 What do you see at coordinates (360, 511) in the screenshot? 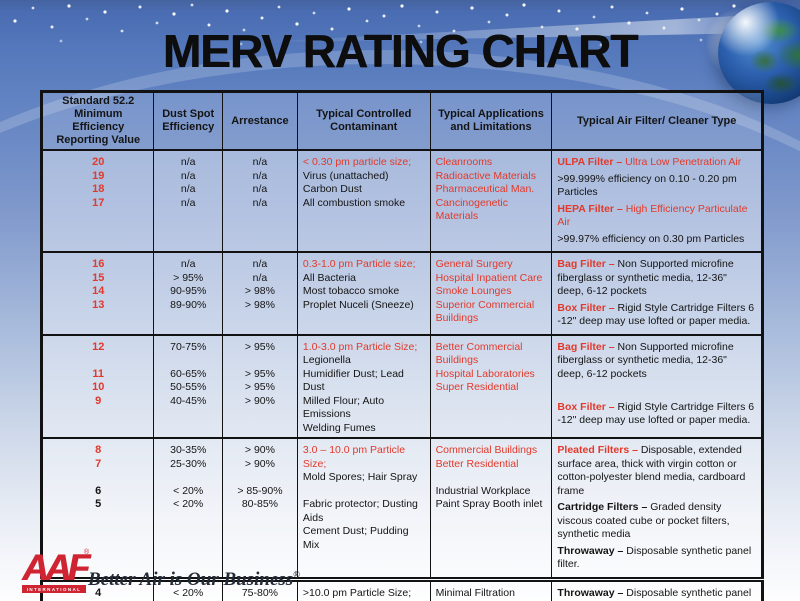
I see `text-span: Fabric protector; Dusting Aids` at bounding box center [360, 511].